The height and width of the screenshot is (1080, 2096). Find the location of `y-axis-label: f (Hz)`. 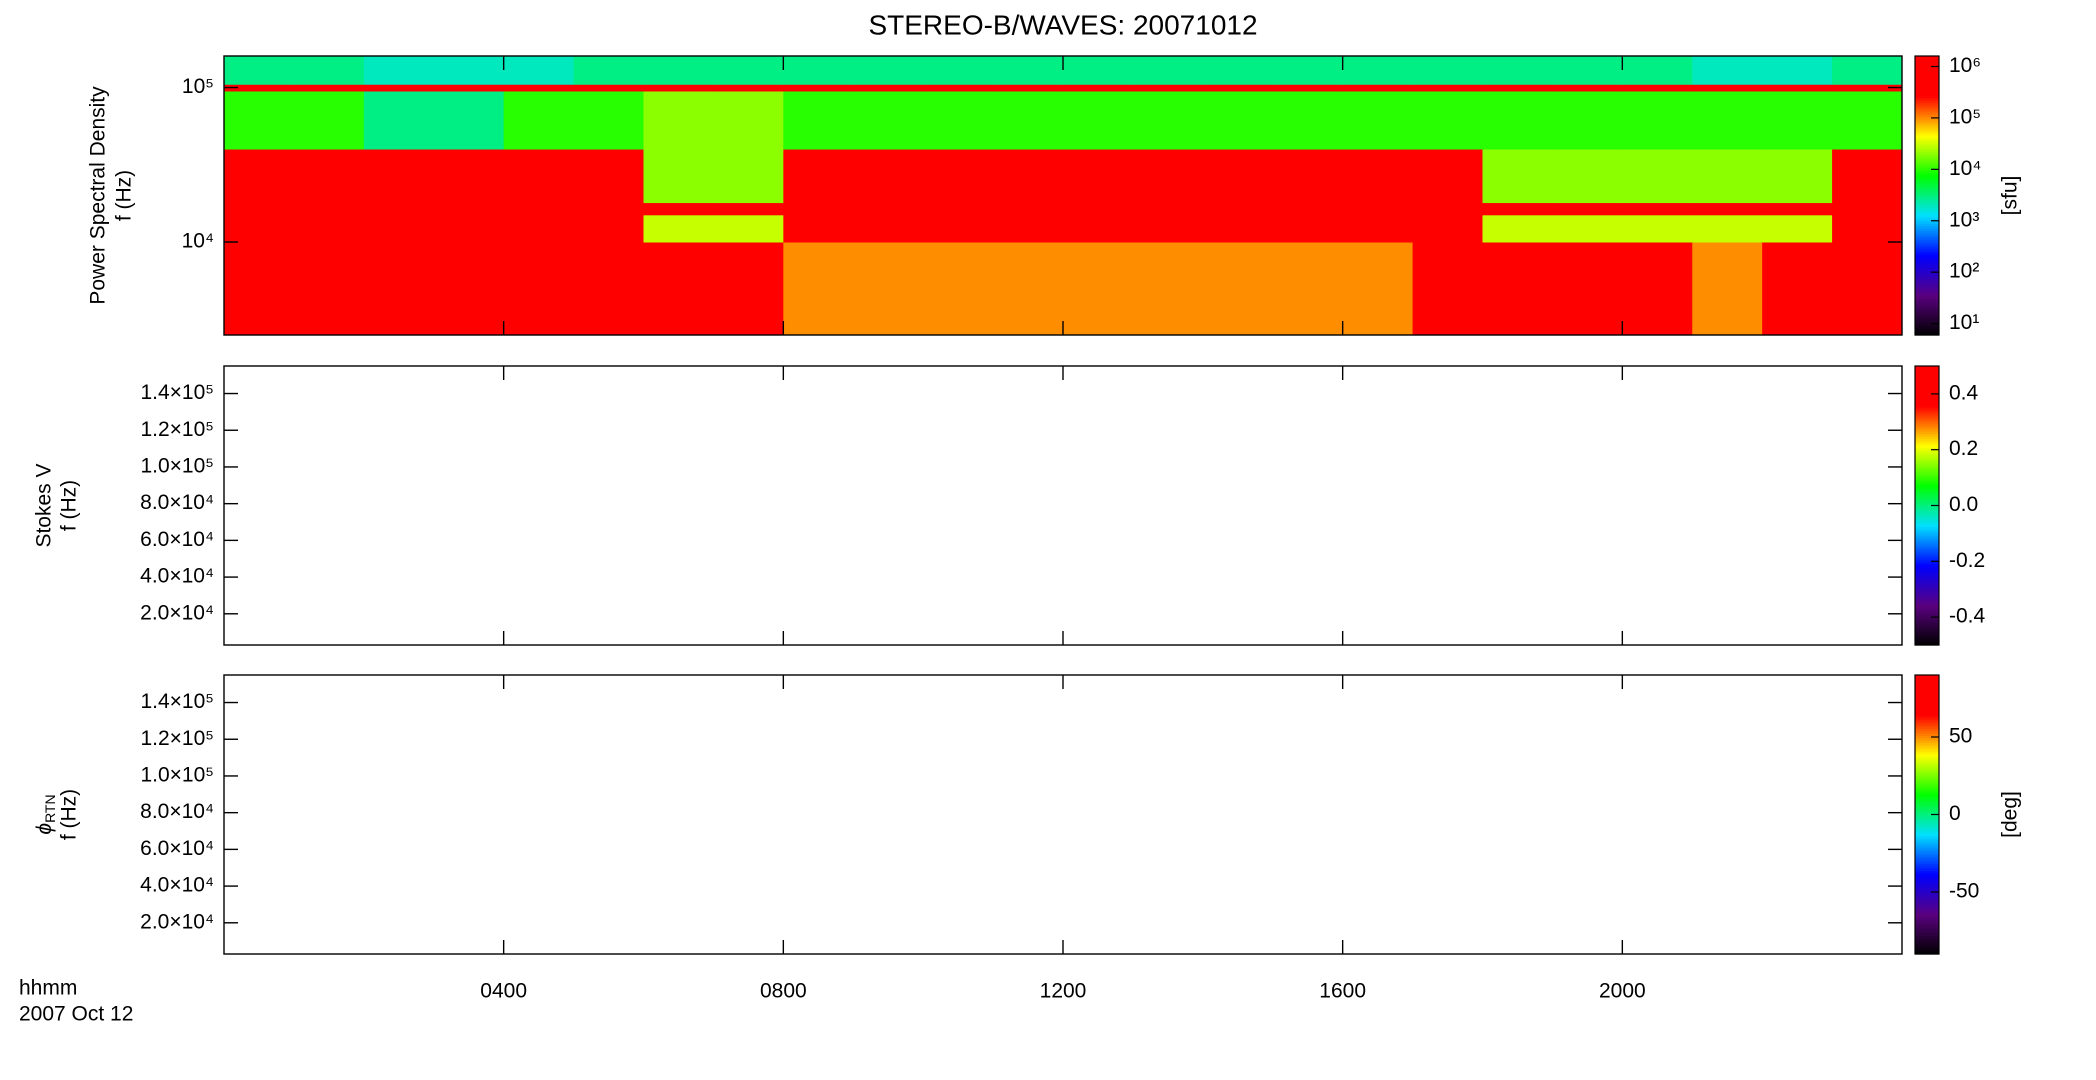

y-axis-label: f (Hz) is located at coordinates (69, 814).